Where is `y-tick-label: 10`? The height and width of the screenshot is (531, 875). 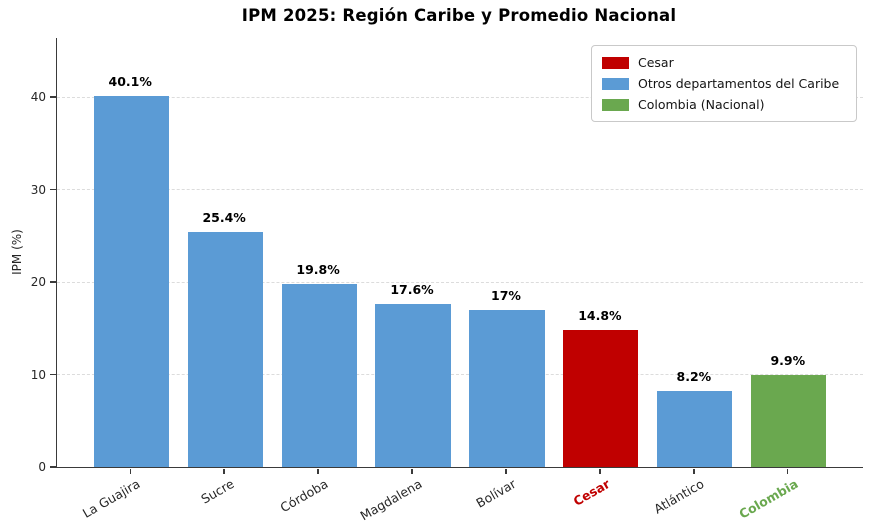 y-tick-label: 10 is located at coordinates (38, 374).